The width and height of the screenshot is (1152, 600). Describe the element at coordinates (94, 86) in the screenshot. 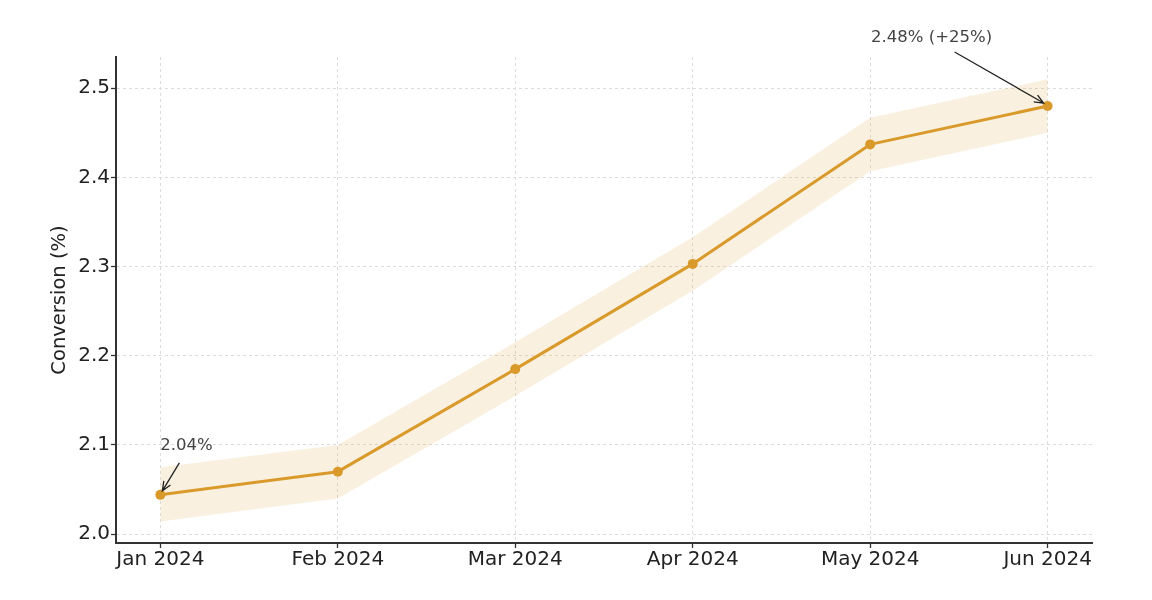

I see `y-tick-label: 2.5` at that location.